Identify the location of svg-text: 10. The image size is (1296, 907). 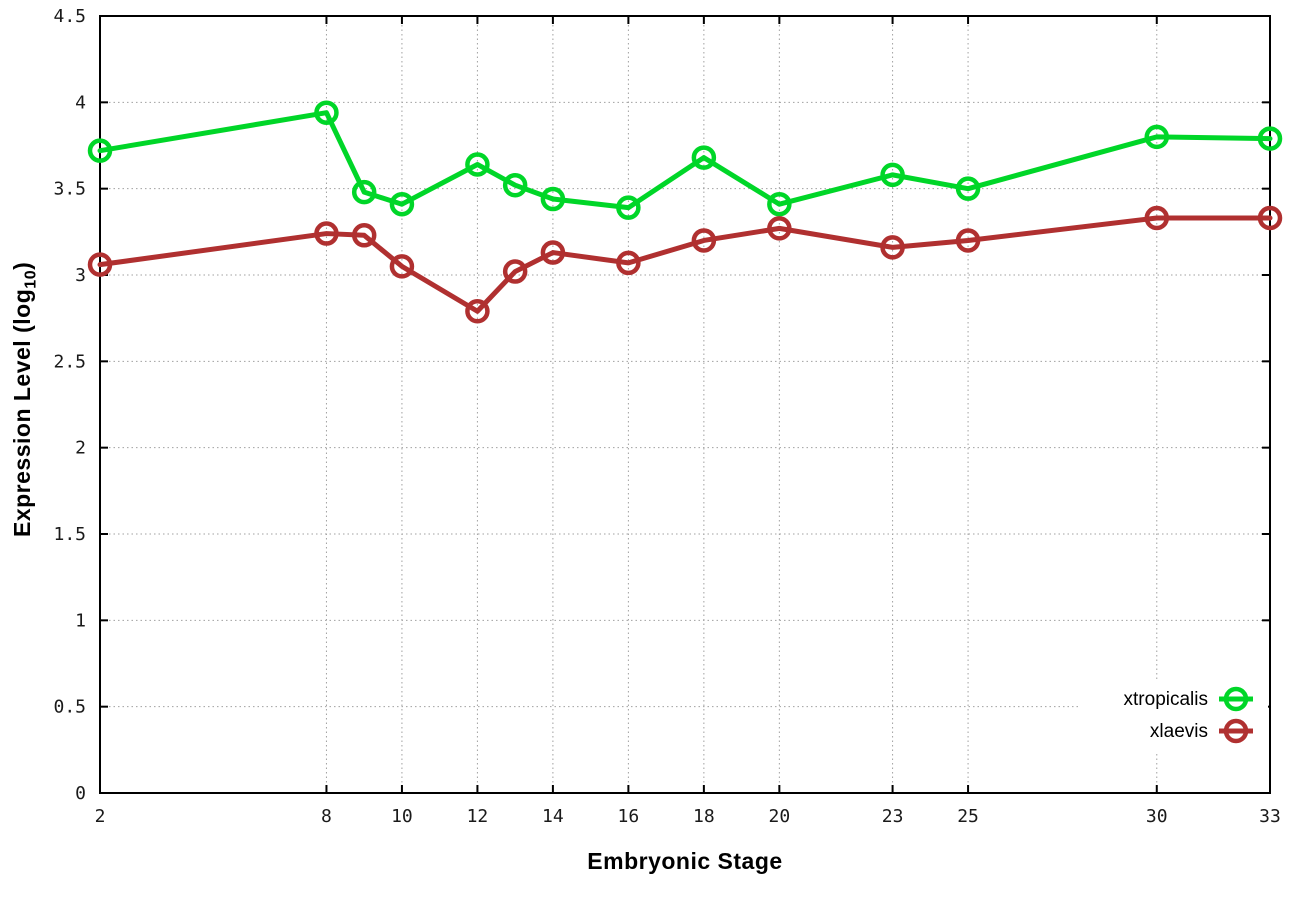
(402, 816).